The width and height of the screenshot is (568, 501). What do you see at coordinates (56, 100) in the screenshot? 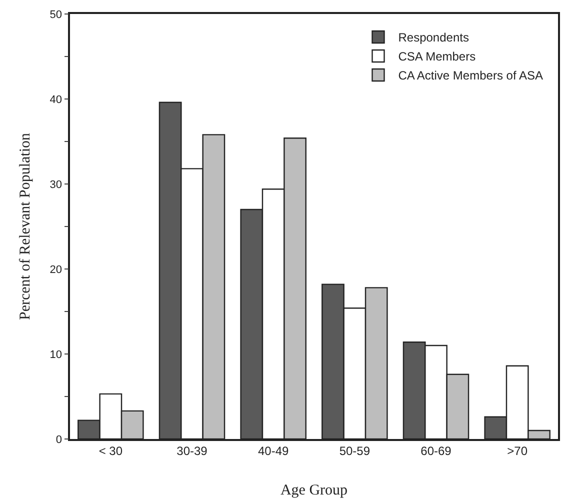
I see `y-tick-label: 40` at bounding box center [56, 100].